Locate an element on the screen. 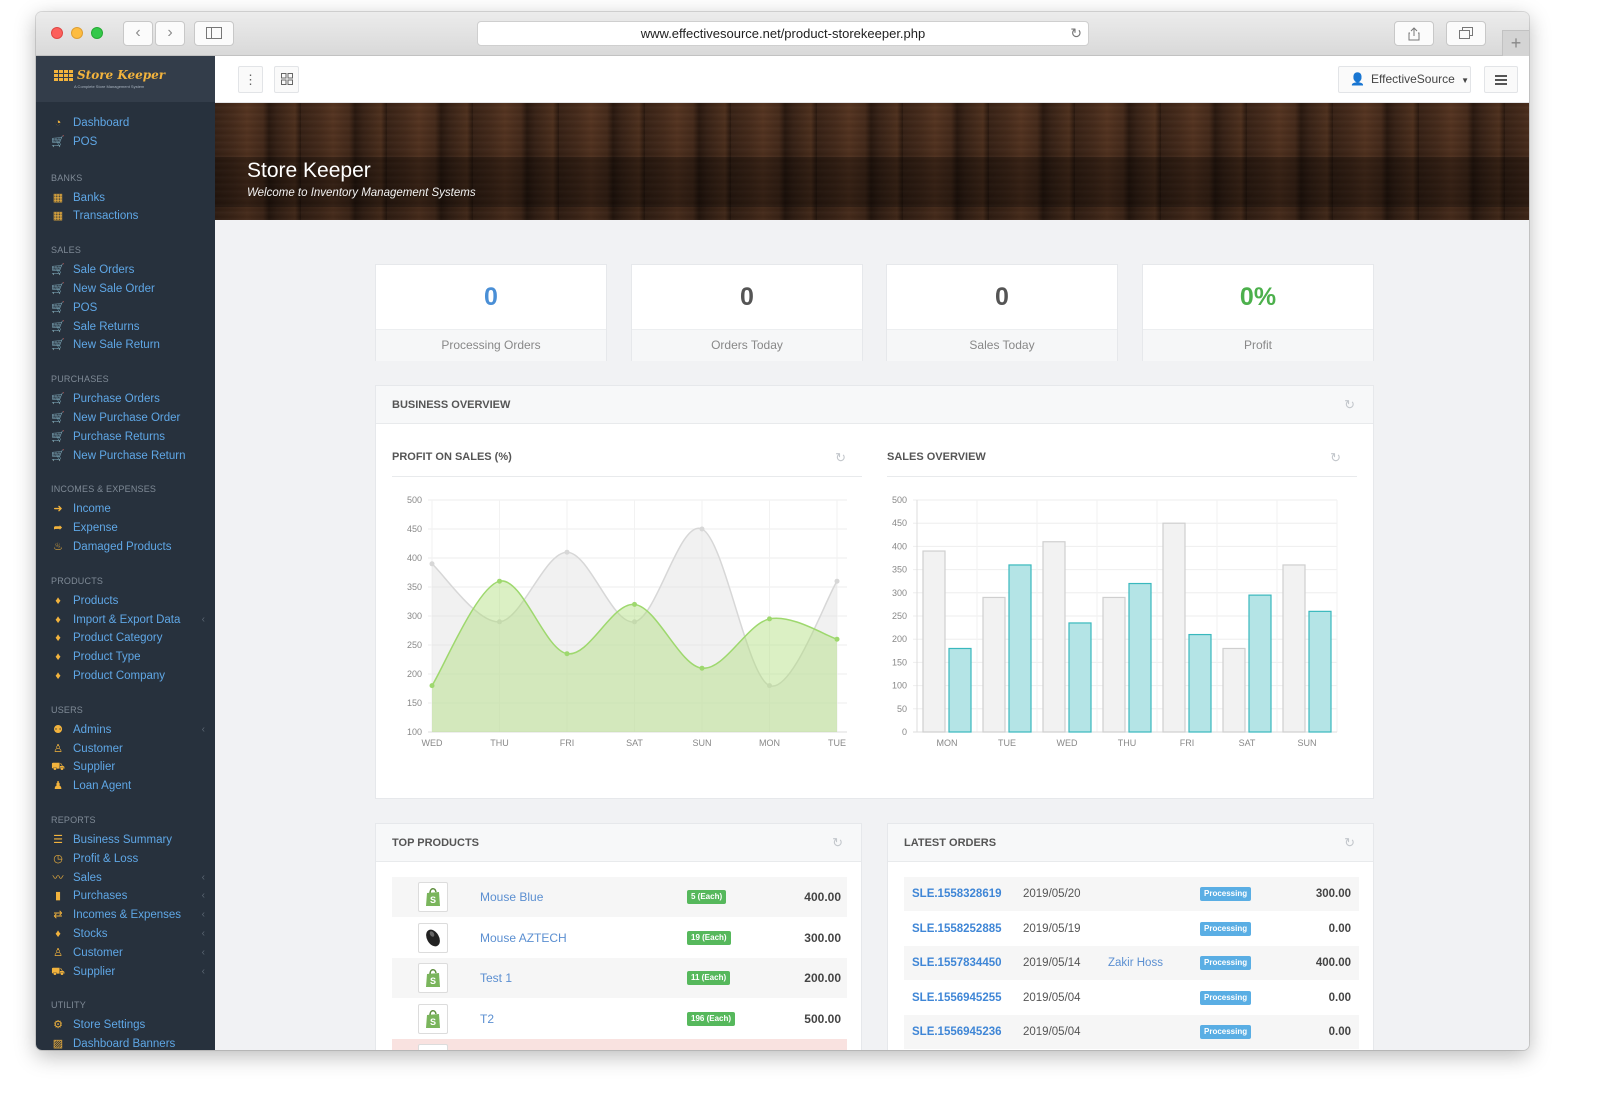 This screenshot has height=1100, width=1600. sidebar-item-damaged-products: ♨ Damaged Products is located at coordinates (125, 547).